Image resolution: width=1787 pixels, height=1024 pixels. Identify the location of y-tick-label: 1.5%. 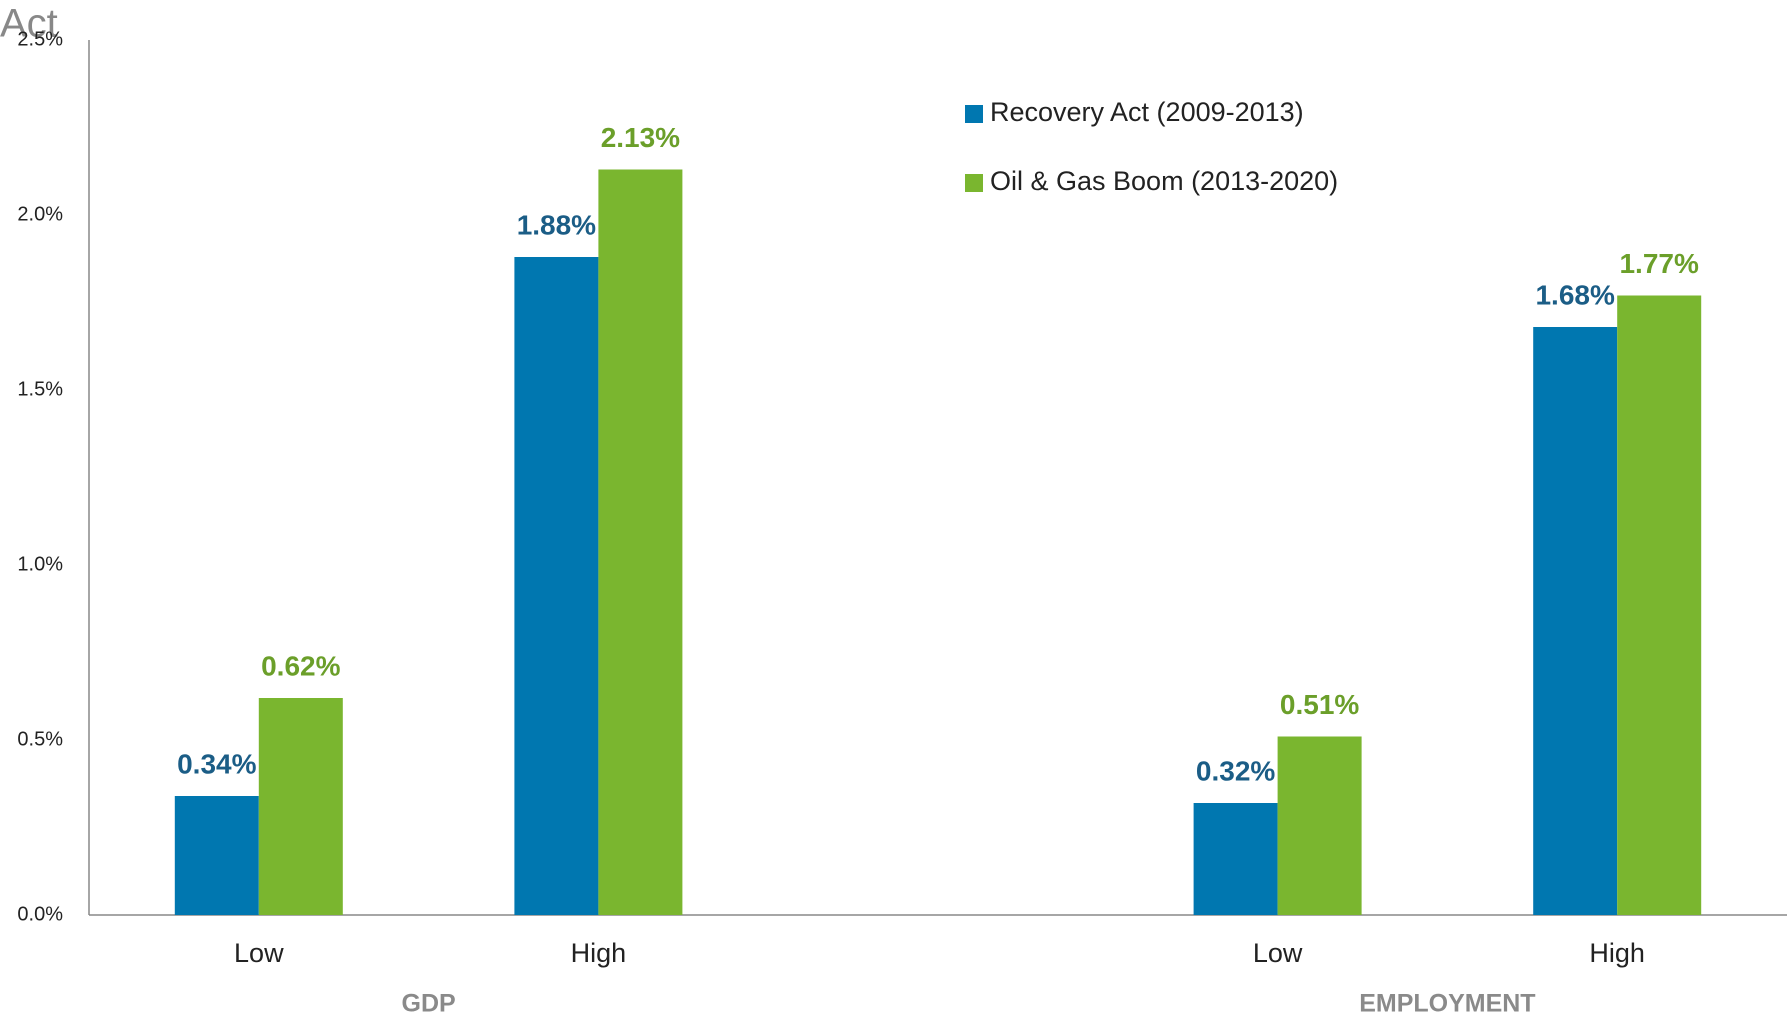
(40, 389).